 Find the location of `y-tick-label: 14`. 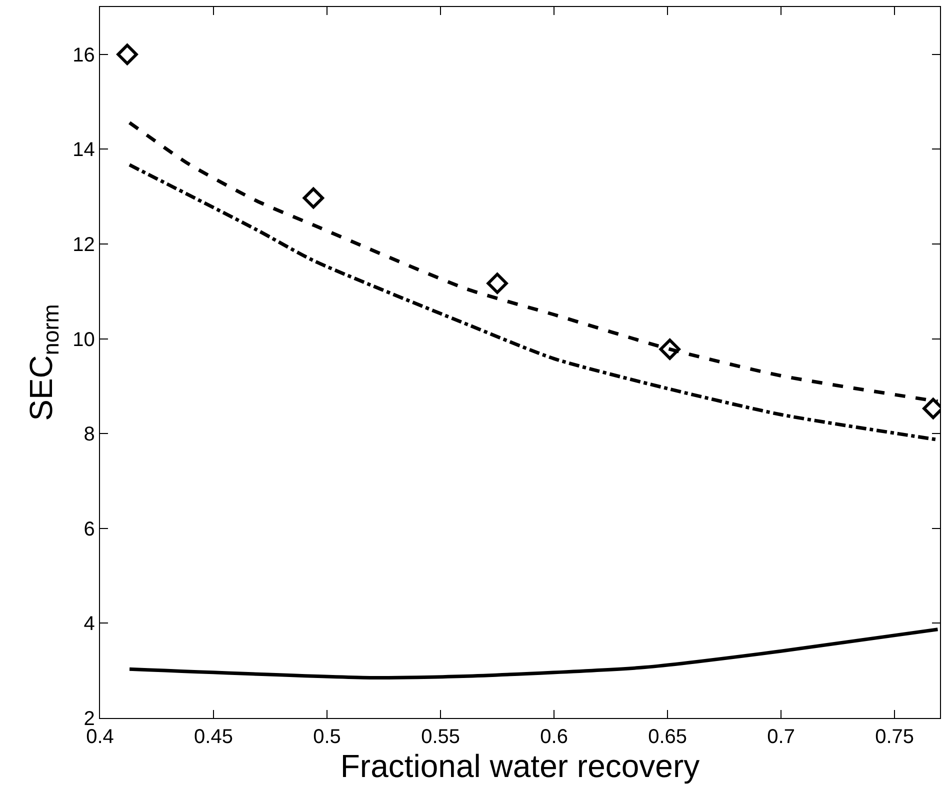

y-tick-label: 14 is located at coordinates (83, 150).